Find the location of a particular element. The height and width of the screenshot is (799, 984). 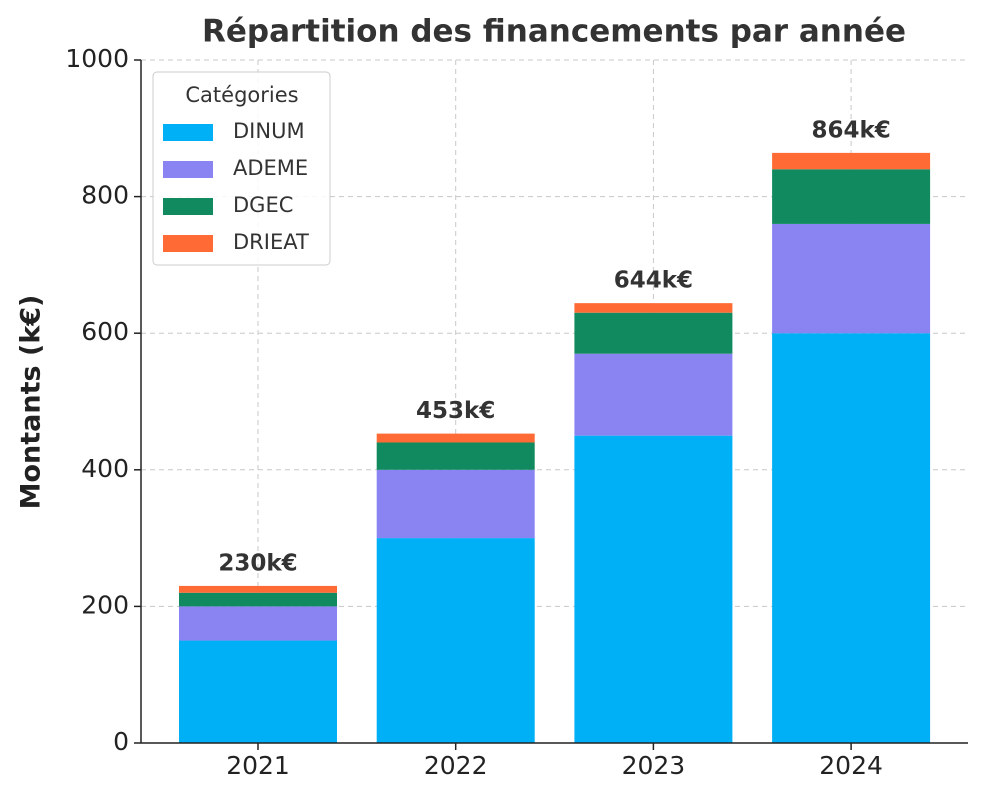

legend-label: DINUM is located at coordinates (269, 131).